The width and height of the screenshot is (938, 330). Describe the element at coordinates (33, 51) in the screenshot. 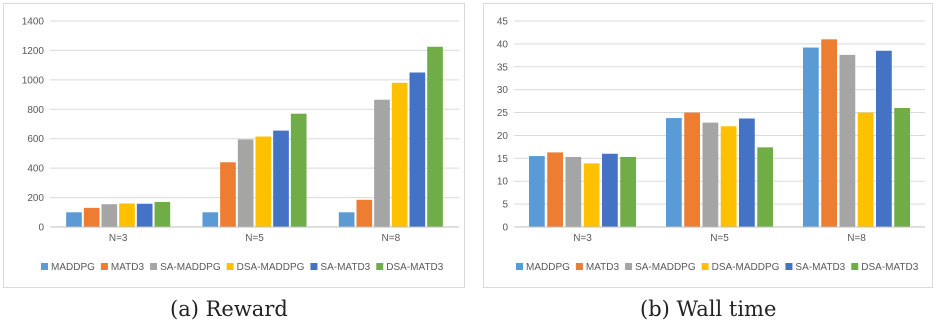

I see `y-tick-label: 1200` at that location.